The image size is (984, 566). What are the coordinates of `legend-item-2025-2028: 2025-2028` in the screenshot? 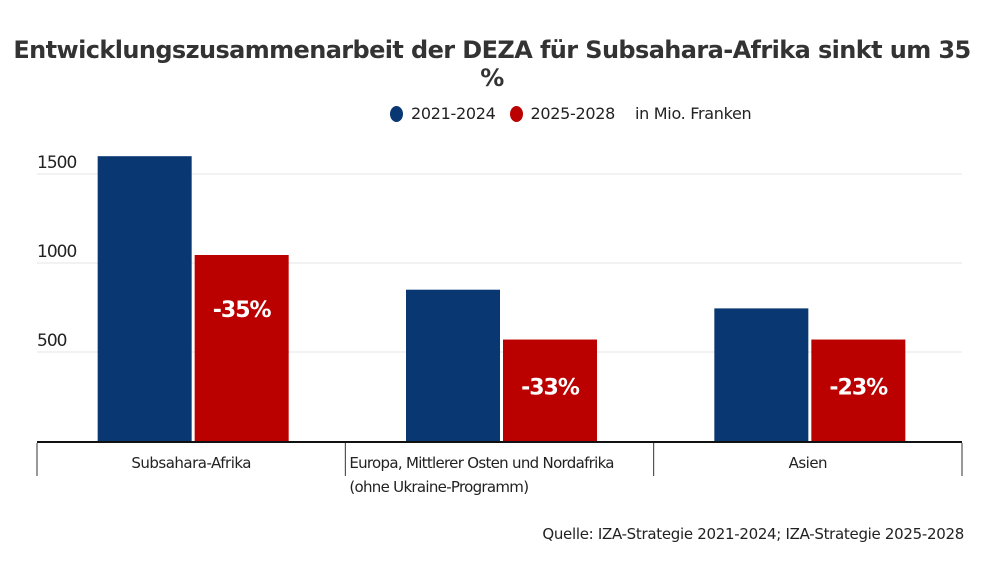 It's located at (562, 113).